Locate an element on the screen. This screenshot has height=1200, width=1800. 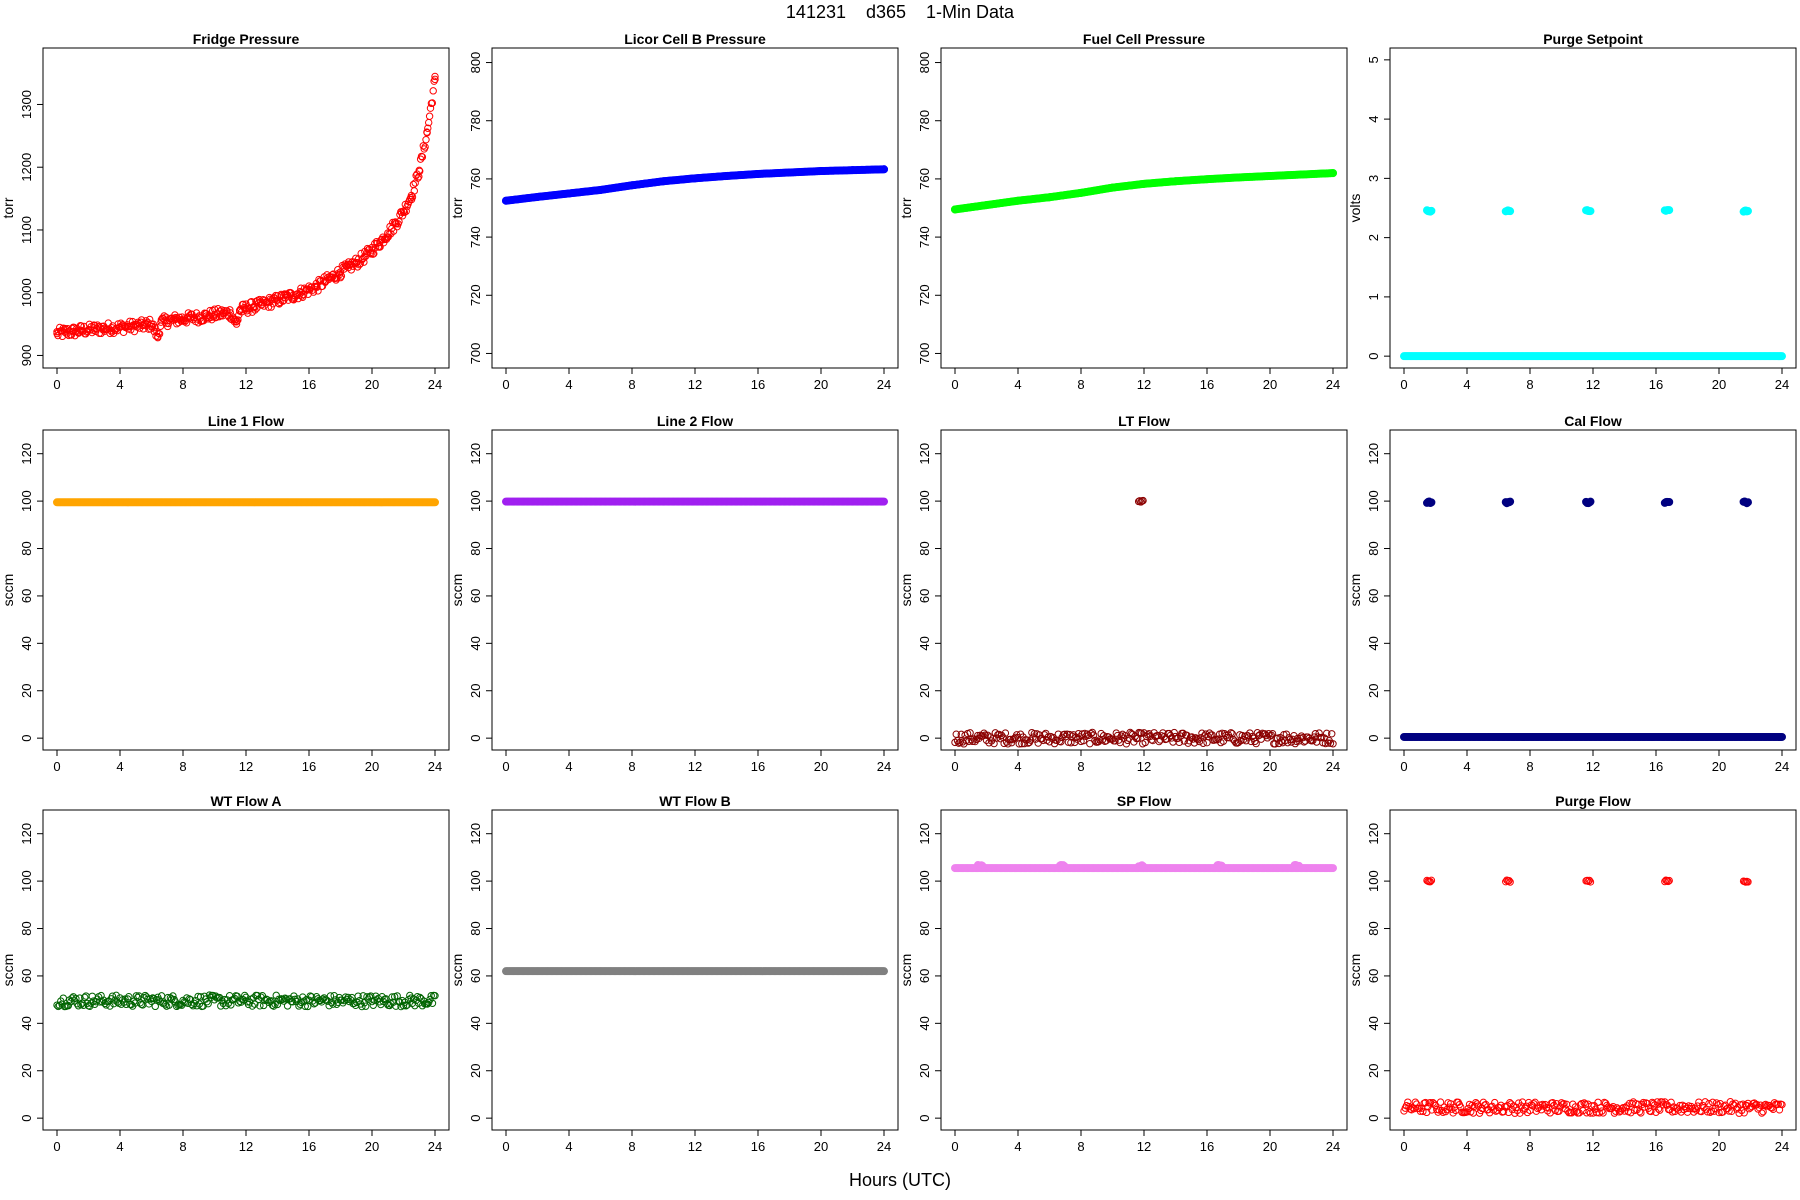
y-tick-label: 20 is located at coordinates (924, 1071).